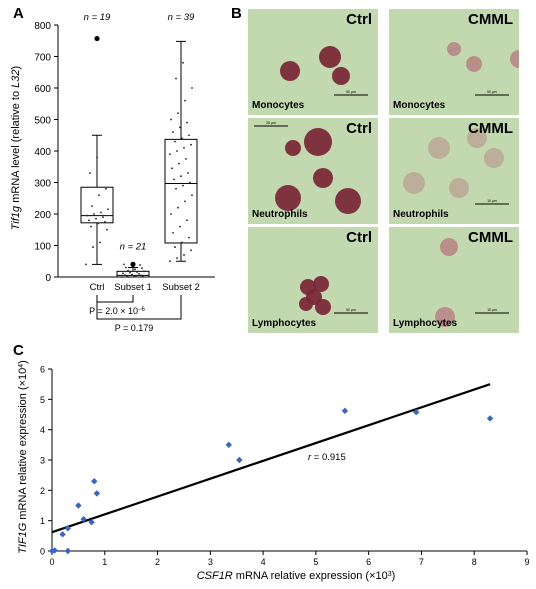 Image resolution: width=536 pixels, height=589 pixels. What do you see at coordinates (313, 62) in the screenshot?
I see `micrograph-ctrl-monocytes: 50 µm Ctrl Monocytes` at bounding box center [313, 62].